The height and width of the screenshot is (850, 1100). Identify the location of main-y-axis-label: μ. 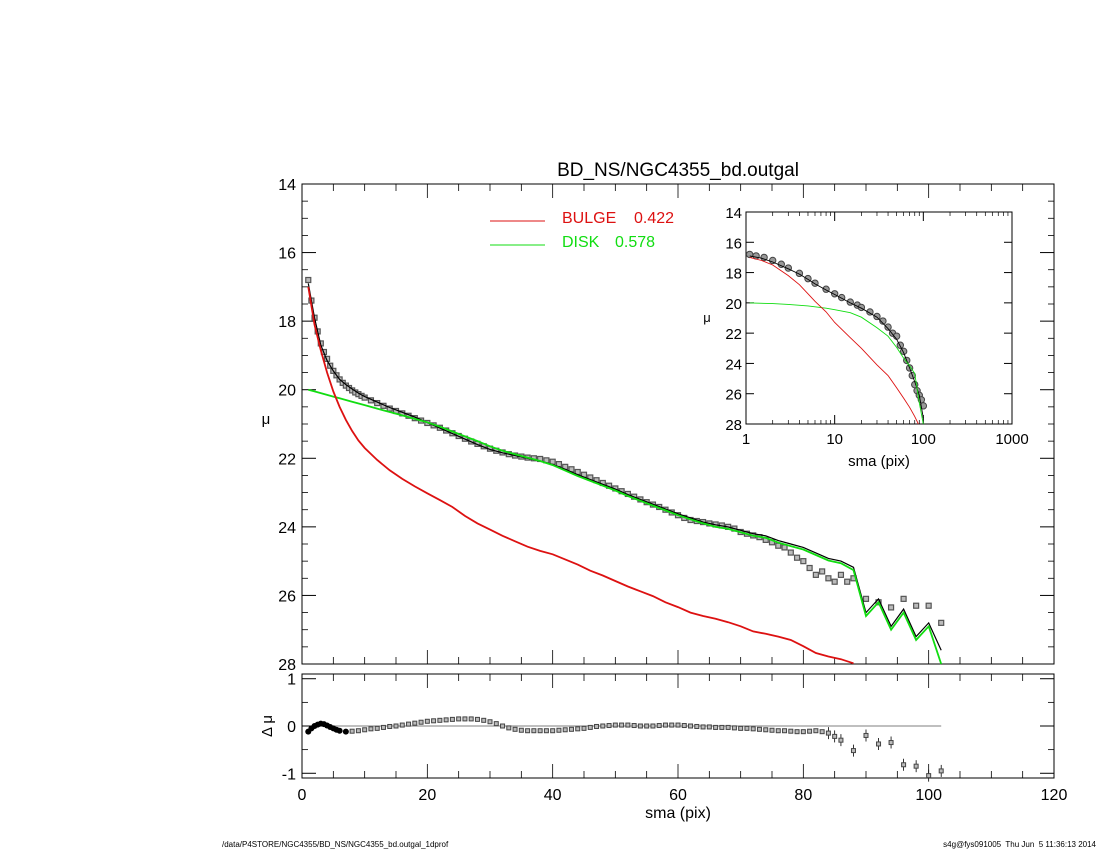
(266, 419).